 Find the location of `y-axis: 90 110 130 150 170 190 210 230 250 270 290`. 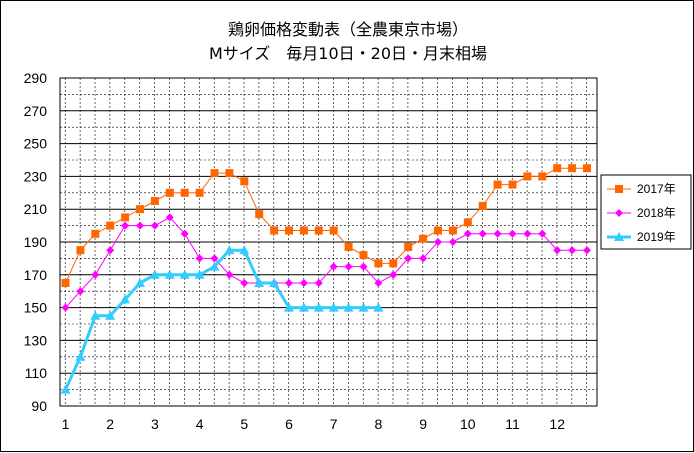

y-axis: 90 110 130 150 170 190 210 230 250 270 290 is located at coordinates (36, 242).